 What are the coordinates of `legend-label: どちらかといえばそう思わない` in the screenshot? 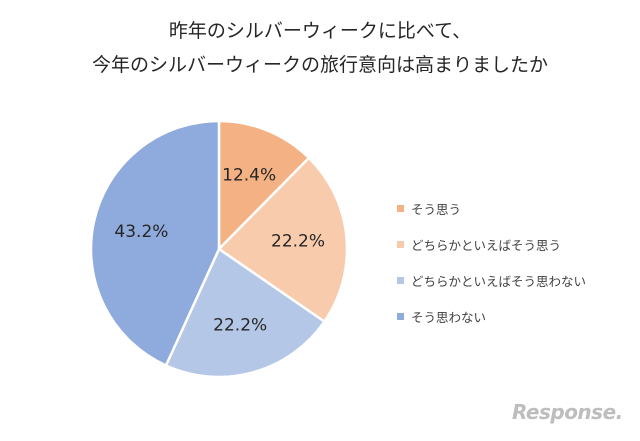 It's located at (499, 281).